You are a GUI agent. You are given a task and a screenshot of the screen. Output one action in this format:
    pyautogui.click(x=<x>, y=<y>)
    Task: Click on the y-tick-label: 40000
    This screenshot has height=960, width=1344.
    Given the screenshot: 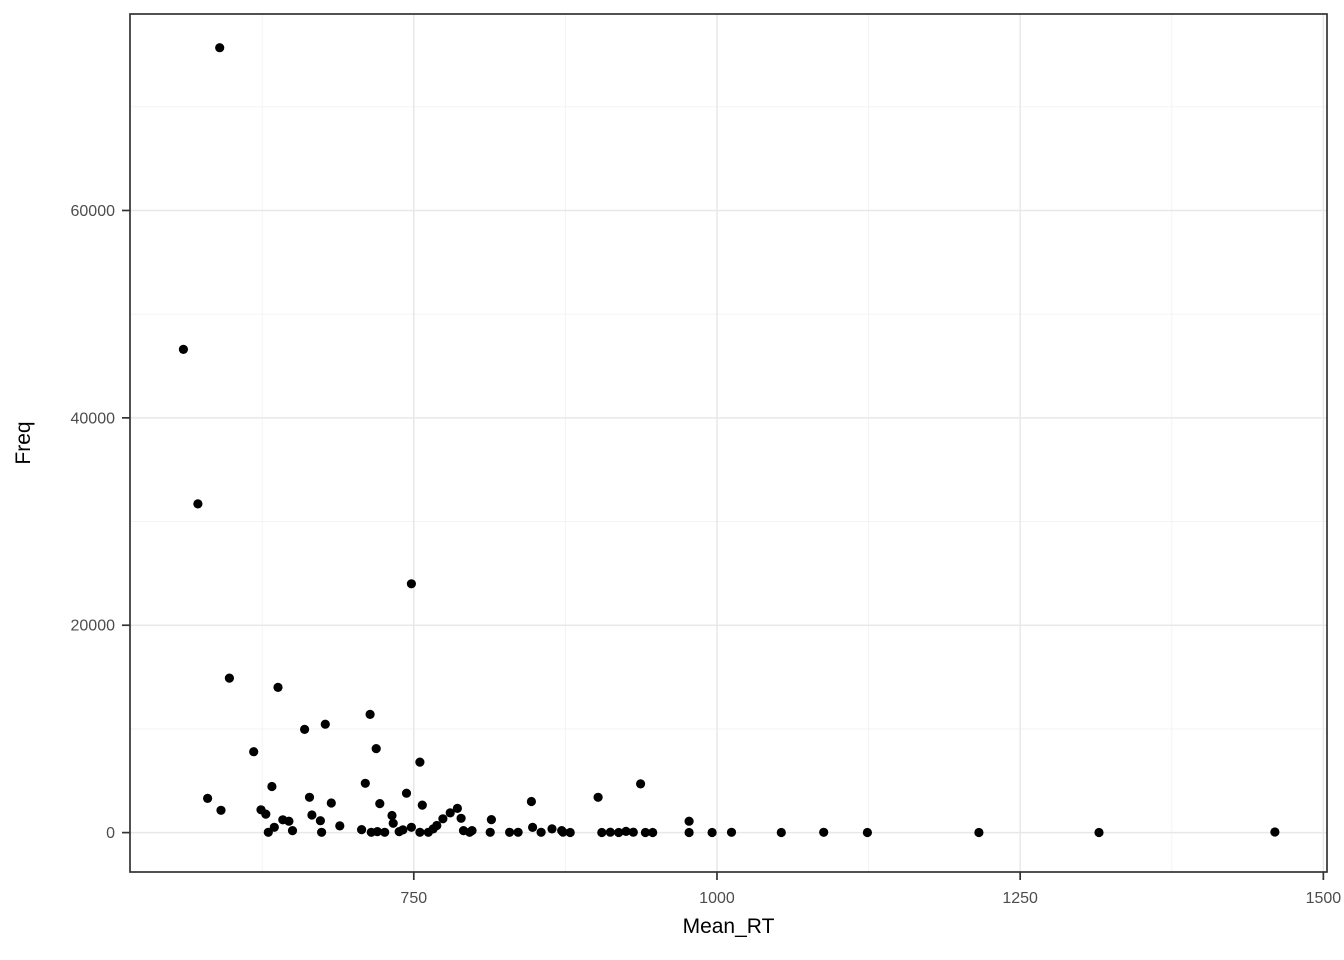 What is the action you would take?
    pyautogui.click(x=93, y=418)
    